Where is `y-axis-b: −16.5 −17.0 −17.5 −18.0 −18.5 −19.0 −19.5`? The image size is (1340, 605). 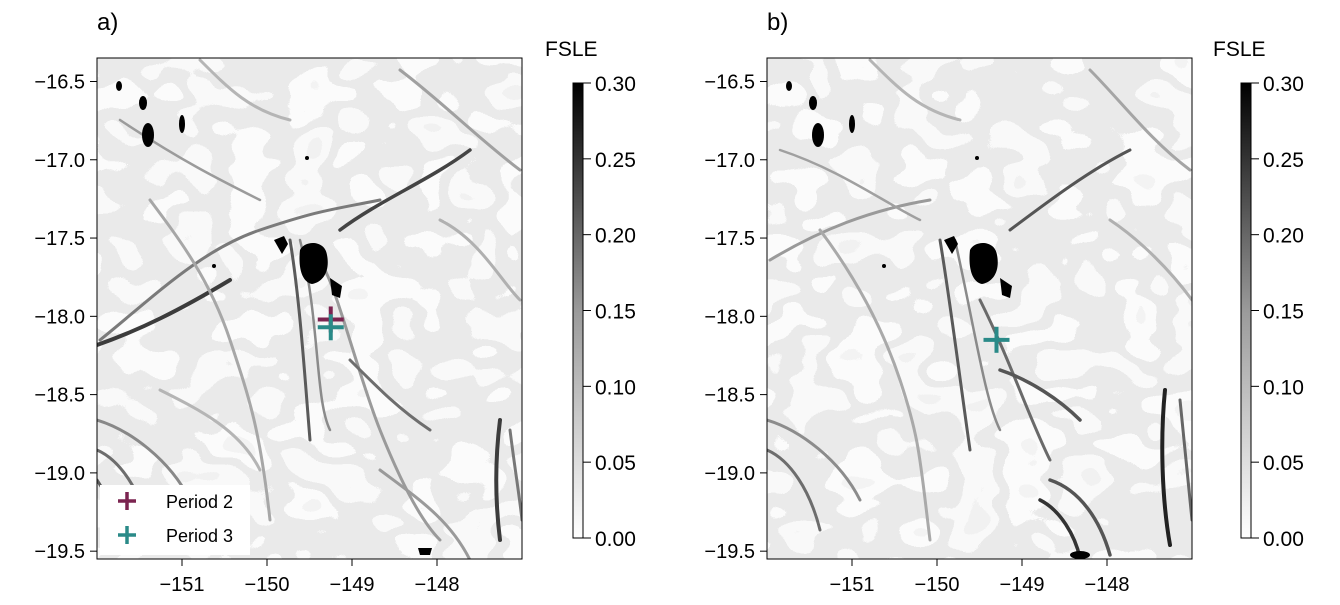 y-axis-b: −16.5 −17.0 −17.5 −18.0 −18.5 −19.0 −19.5 is located at coordinates (735, 317).